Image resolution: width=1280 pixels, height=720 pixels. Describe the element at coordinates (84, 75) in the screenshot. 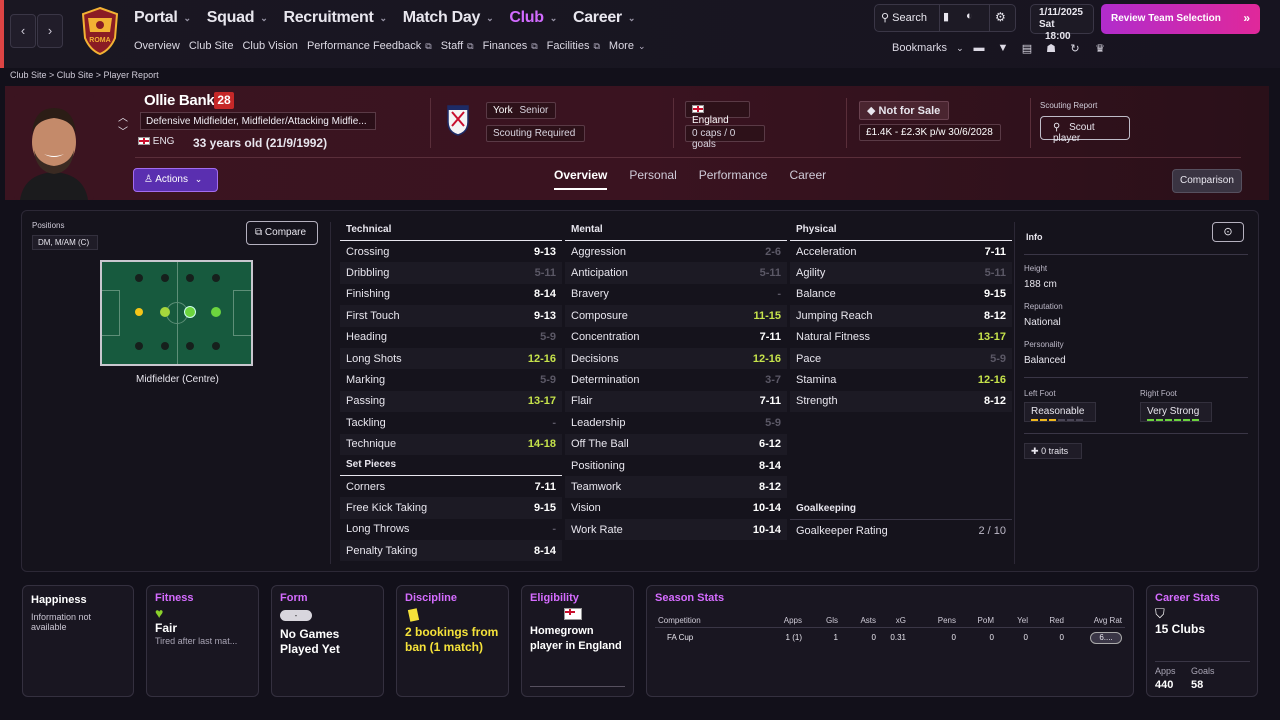

I see `breadcrumb: Club Site > Club Site > Player Report` at that location.